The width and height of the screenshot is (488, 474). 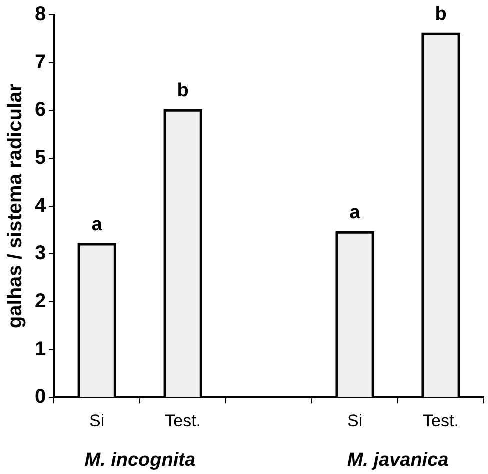 I want to click on y-tick-label: 4, so click(x=41, y=205).